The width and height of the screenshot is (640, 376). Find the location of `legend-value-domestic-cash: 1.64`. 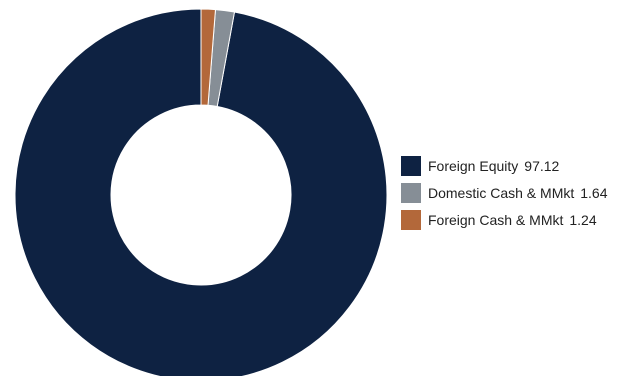

legend-value-domestic-cash: 1.64 is located at coordinates (594, 193).